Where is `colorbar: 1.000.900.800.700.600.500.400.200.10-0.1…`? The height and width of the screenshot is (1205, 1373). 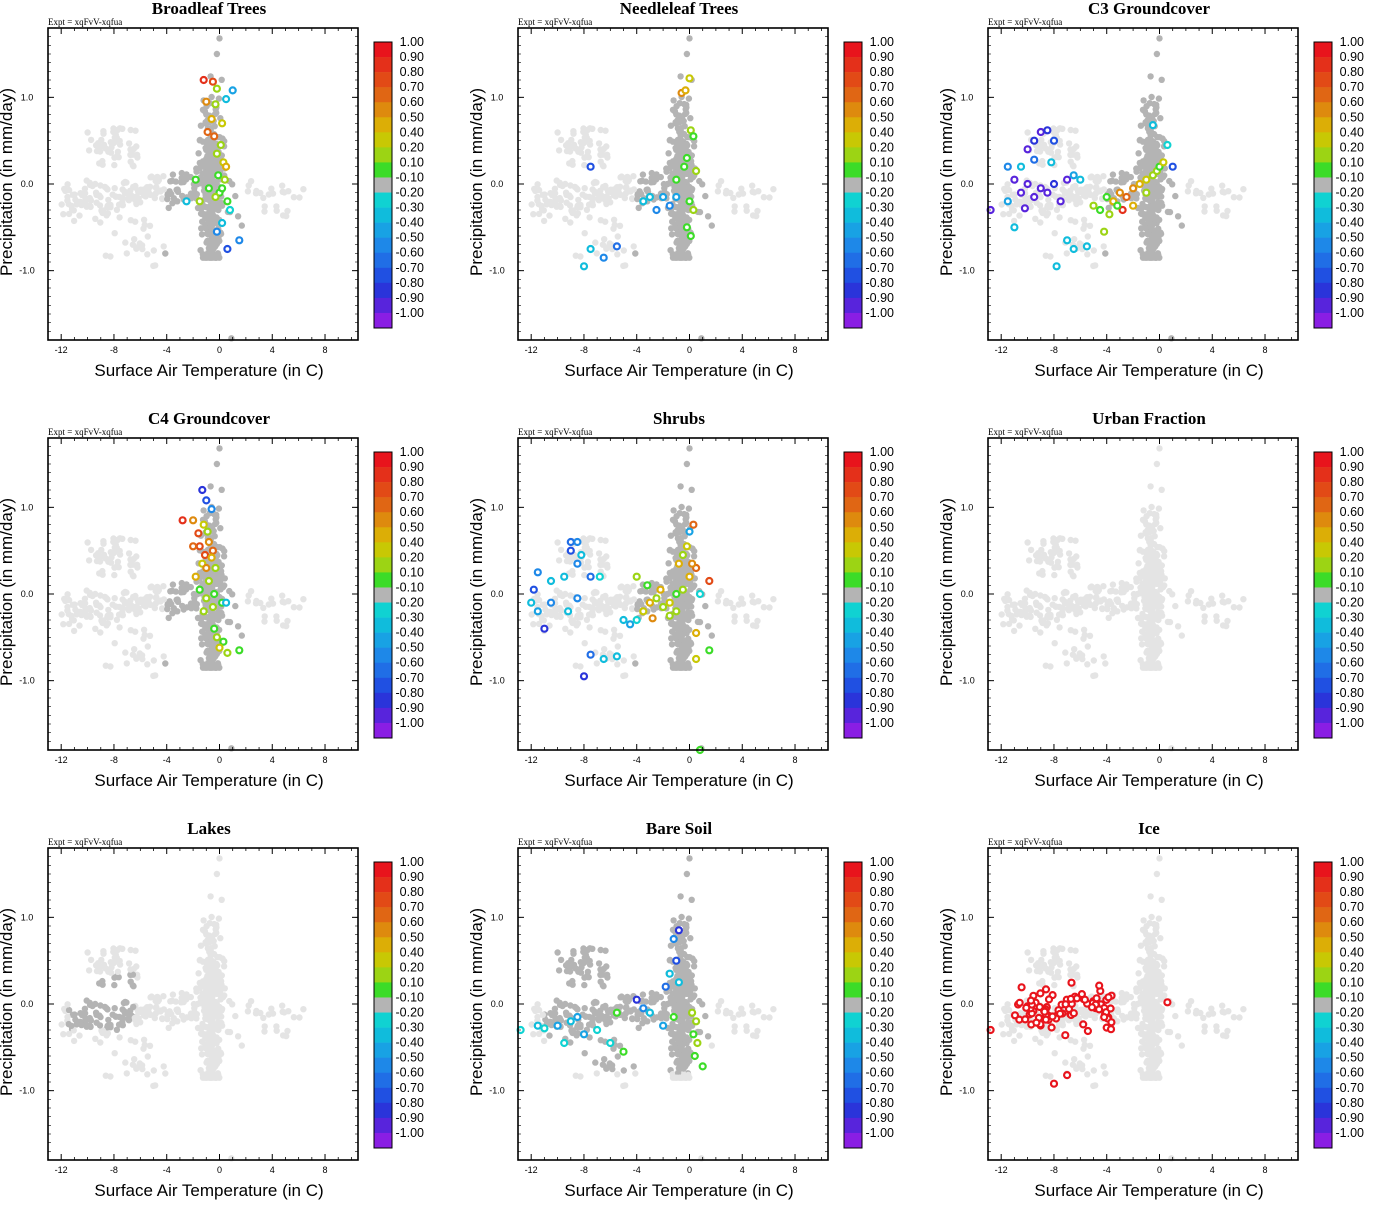 colorbar: 1.000.900.800.700.600.500.400.200.10-0.1… is located at coordinates (1339, 181).